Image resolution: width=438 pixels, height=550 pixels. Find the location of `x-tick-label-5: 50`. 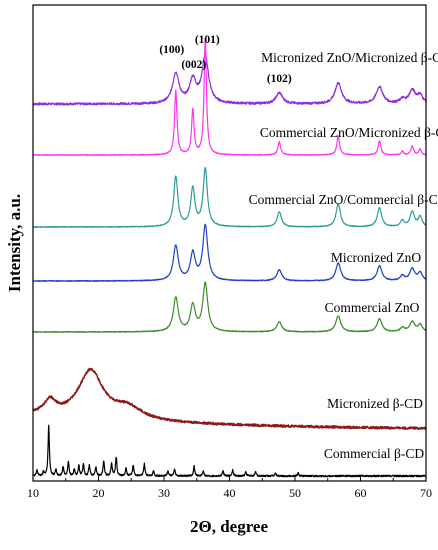

x-tick-label-5: 50 is located at coordinates (295, 493).